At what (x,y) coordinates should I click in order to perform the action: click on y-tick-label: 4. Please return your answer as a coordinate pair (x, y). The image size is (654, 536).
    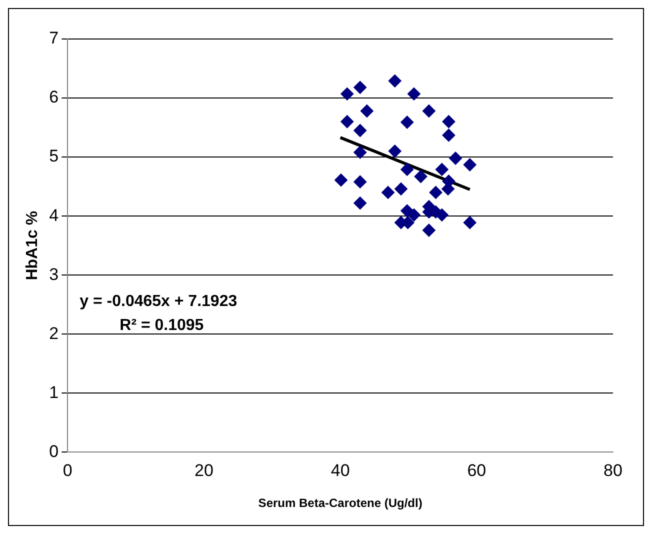
    Looking at the image, I should click on (54, 215).